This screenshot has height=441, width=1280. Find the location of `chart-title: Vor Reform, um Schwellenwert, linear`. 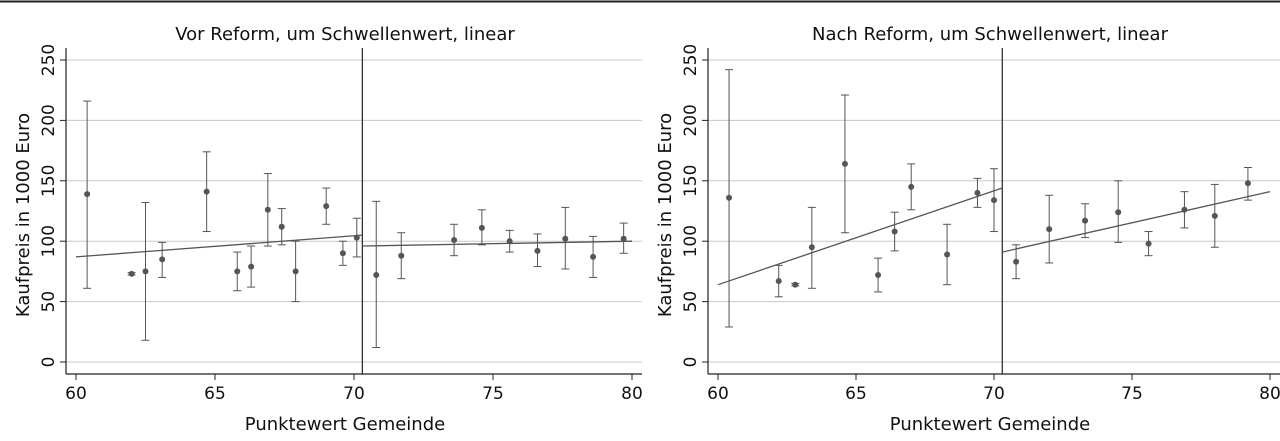

chart-title: Vor Reform, um Schwellenwert, linear is located at coordinates (345, 34).